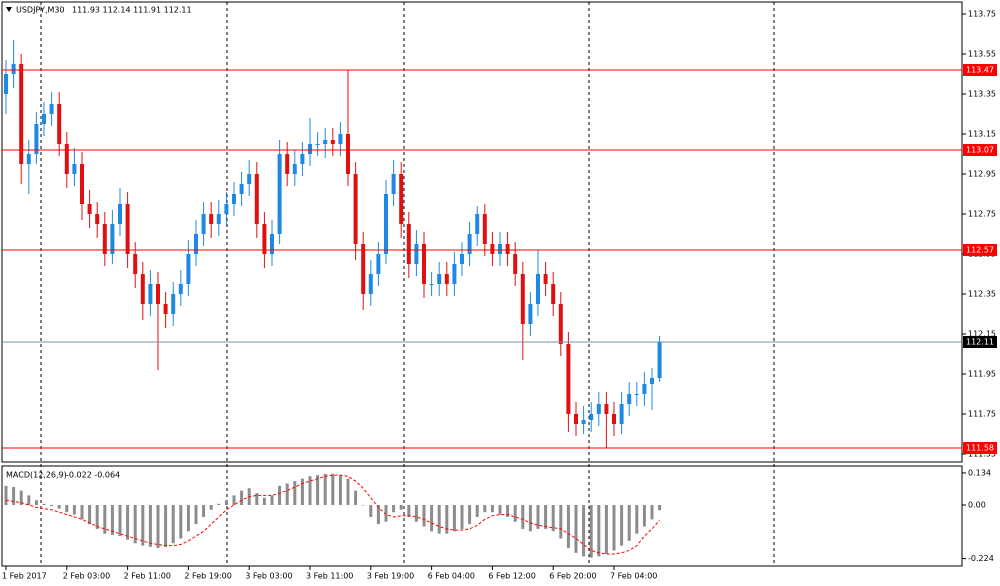 The width and height of the screenshot is (1000, 586). I want to click on last-price-tag, so click(980, 342).